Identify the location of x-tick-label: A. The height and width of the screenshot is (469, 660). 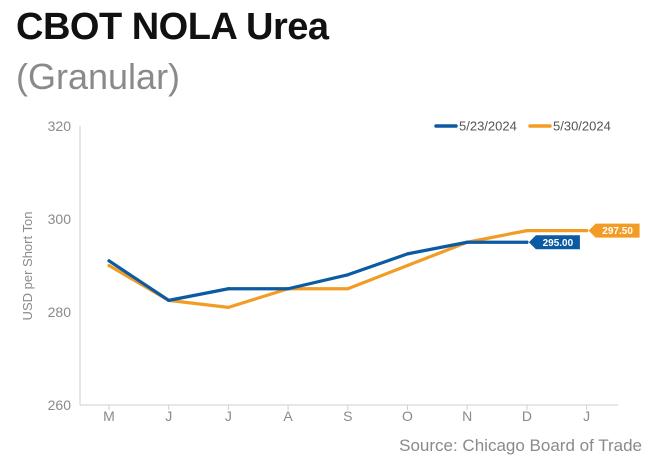
(288, 416).